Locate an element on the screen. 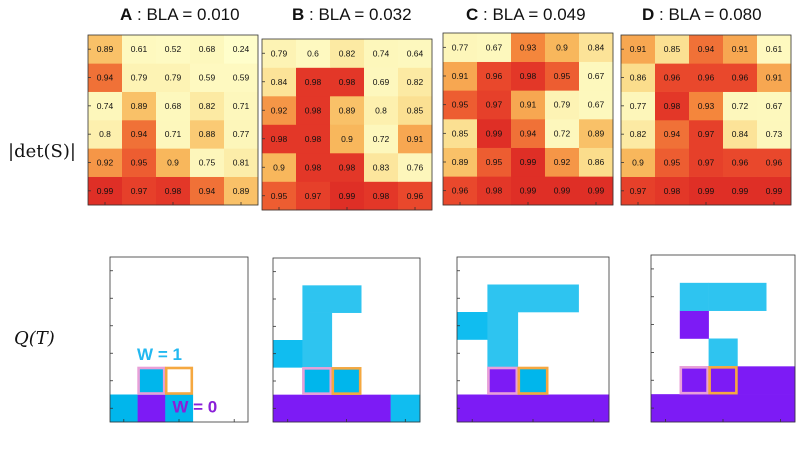 The height and width of the screenshot is (449, 800). cell-value-label: 0.94 is located at coordinates (207, 191).